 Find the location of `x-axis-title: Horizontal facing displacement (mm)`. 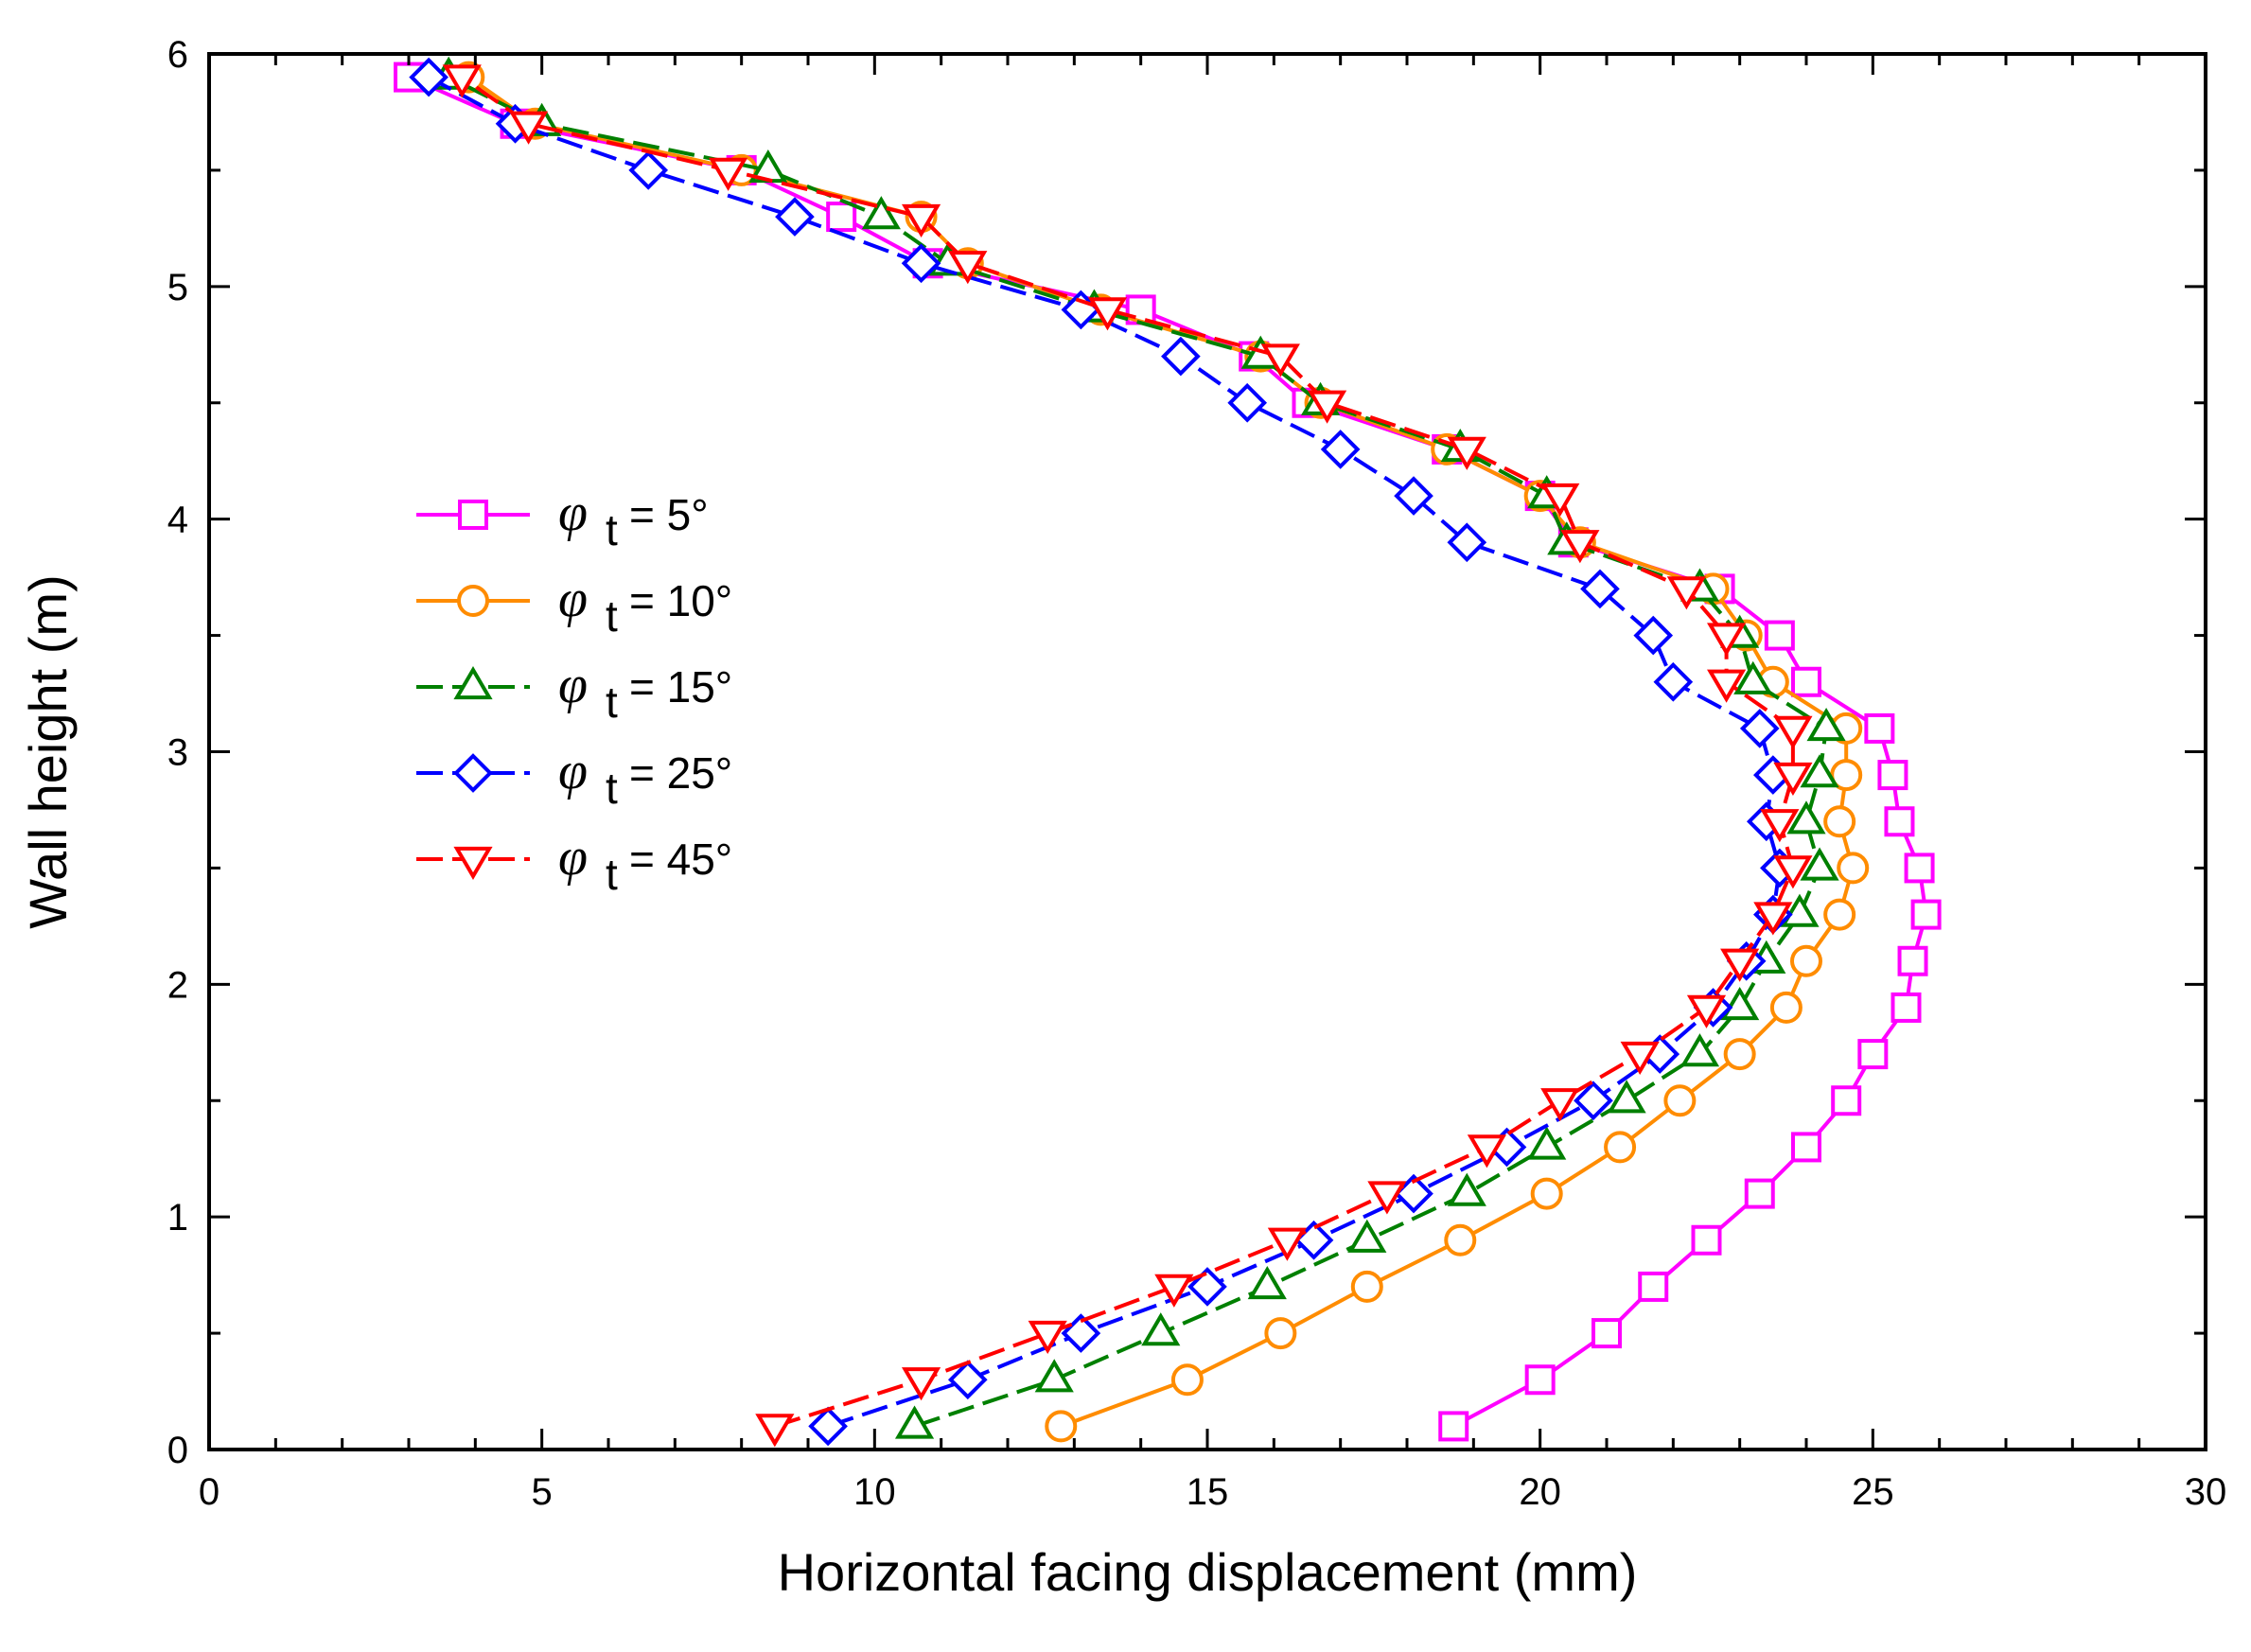

x-axis-title: Horizontal facing displacement (mm) is located at coordinates (1208, 1572).